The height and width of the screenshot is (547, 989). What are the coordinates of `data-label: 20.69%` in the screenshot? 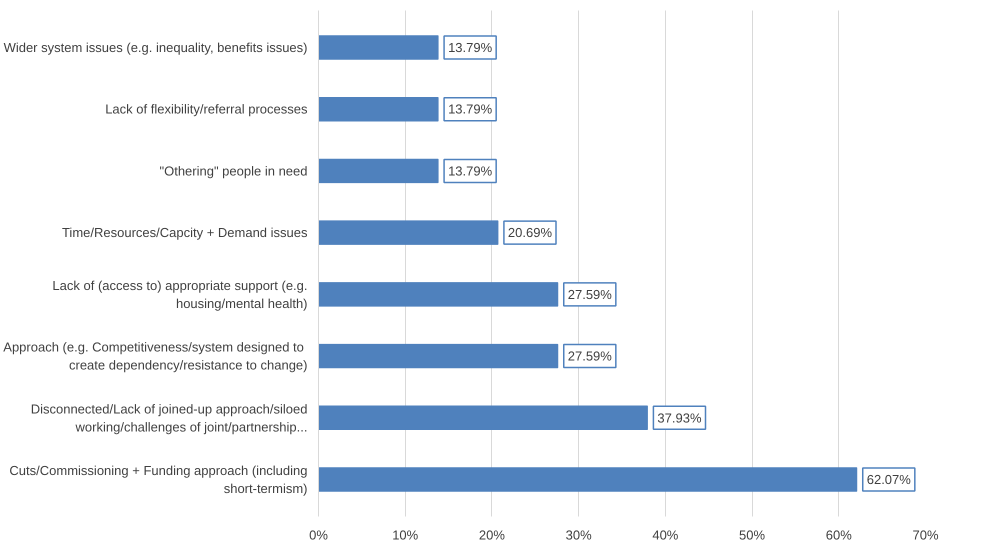 It's located at (530, 232).